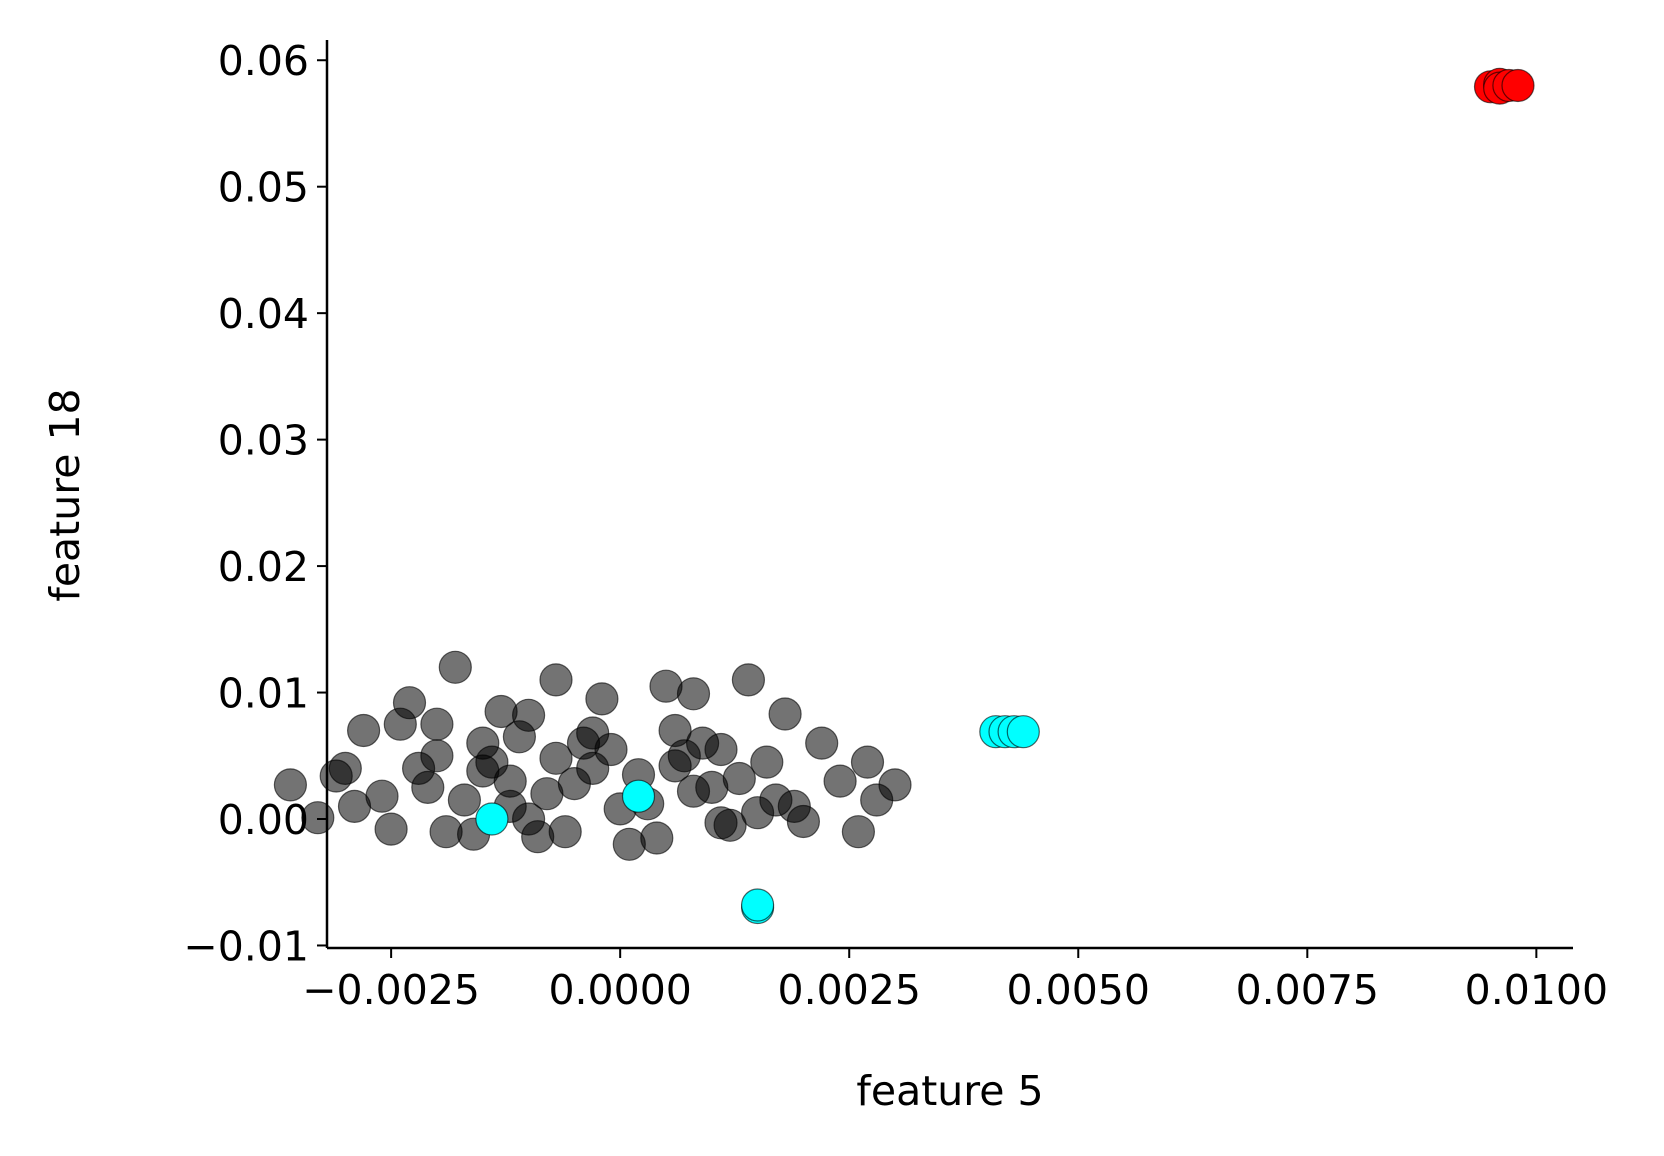  What do you see at coordinates (1307, 990) in the screenshot?
I see `x-tick-label: 0.0075` at bounding box center [1307, 990].